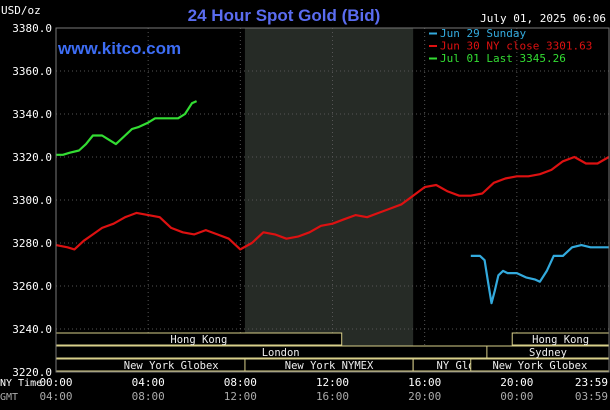 Image resolution: width=610 pixels, height=410 pixels. Describe the element at coordinates (516, 382) in the screenshot. I see `x-tick-label-ny: 20:00` at that location.